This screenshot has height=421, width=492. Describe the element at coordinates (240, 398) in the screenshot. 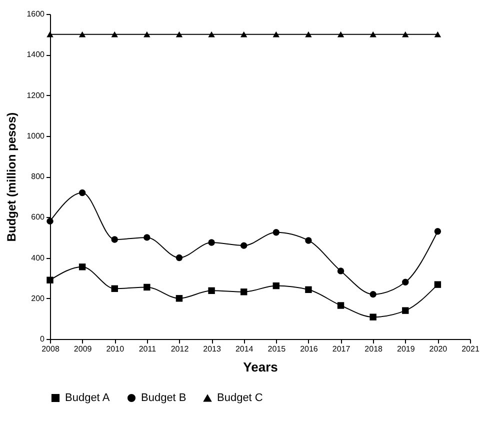

I see `legend-label: Budget C` at that location.